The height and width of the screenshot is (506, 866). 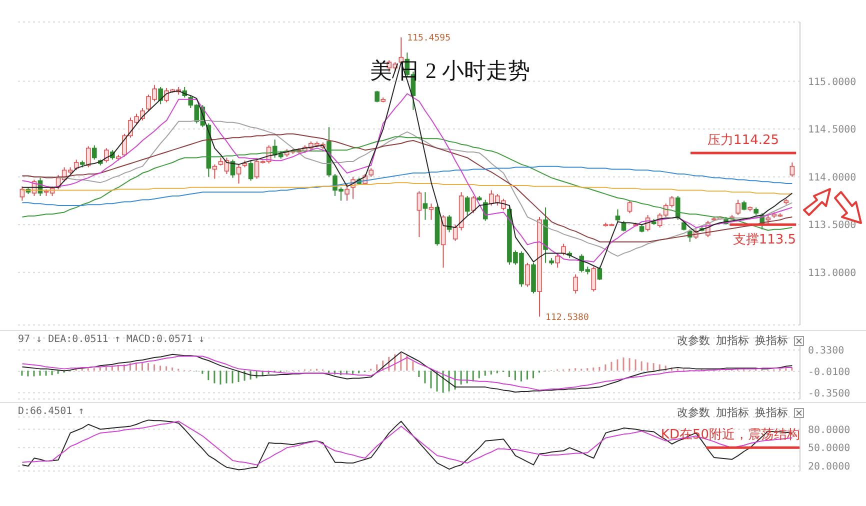 I want to click on ref-line-label: 压力114.25, so click(x=744, y=140).